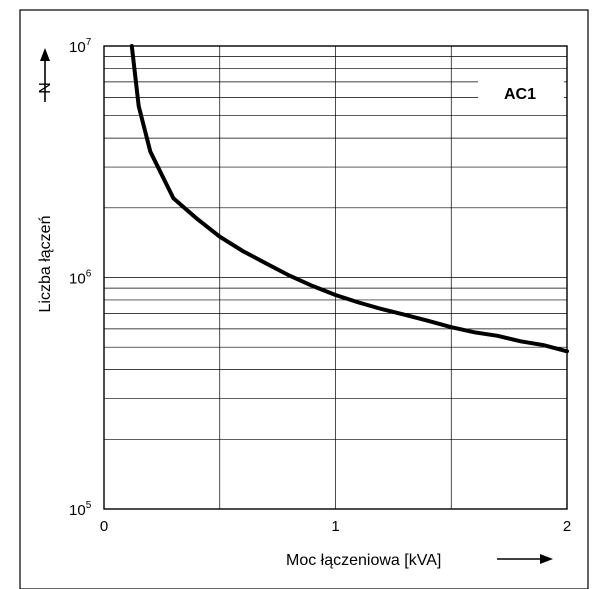  What do you see at coordinates (525, 559) in the screenshot?
I see `x-axis-arrow` at bounding box center [525, 559].